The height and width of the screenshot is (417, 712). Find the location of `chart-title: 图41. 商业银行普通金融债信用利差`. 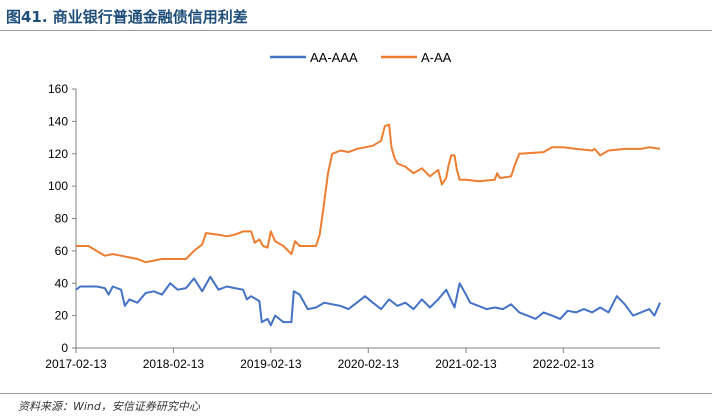

chart-title: 图41. 商业银行普通金融债信用利差 is located at coordinates (127, 17).